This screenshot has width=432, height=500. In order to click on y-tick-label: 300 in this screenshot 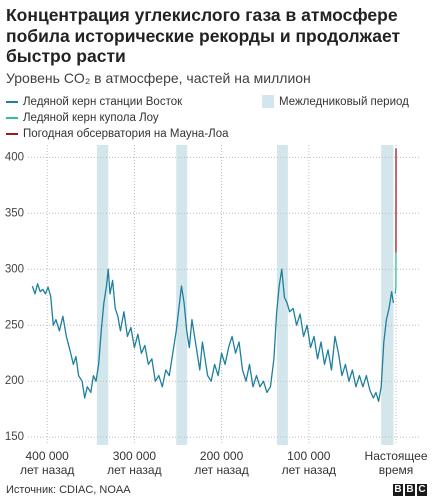, I will do `click(14, 269)`.